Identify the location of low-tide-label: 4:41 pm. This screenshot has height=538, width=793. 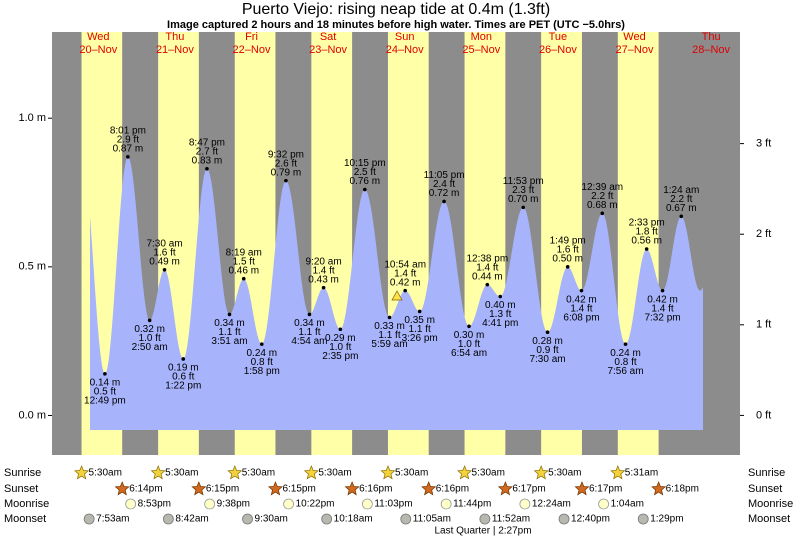
(500, 323).